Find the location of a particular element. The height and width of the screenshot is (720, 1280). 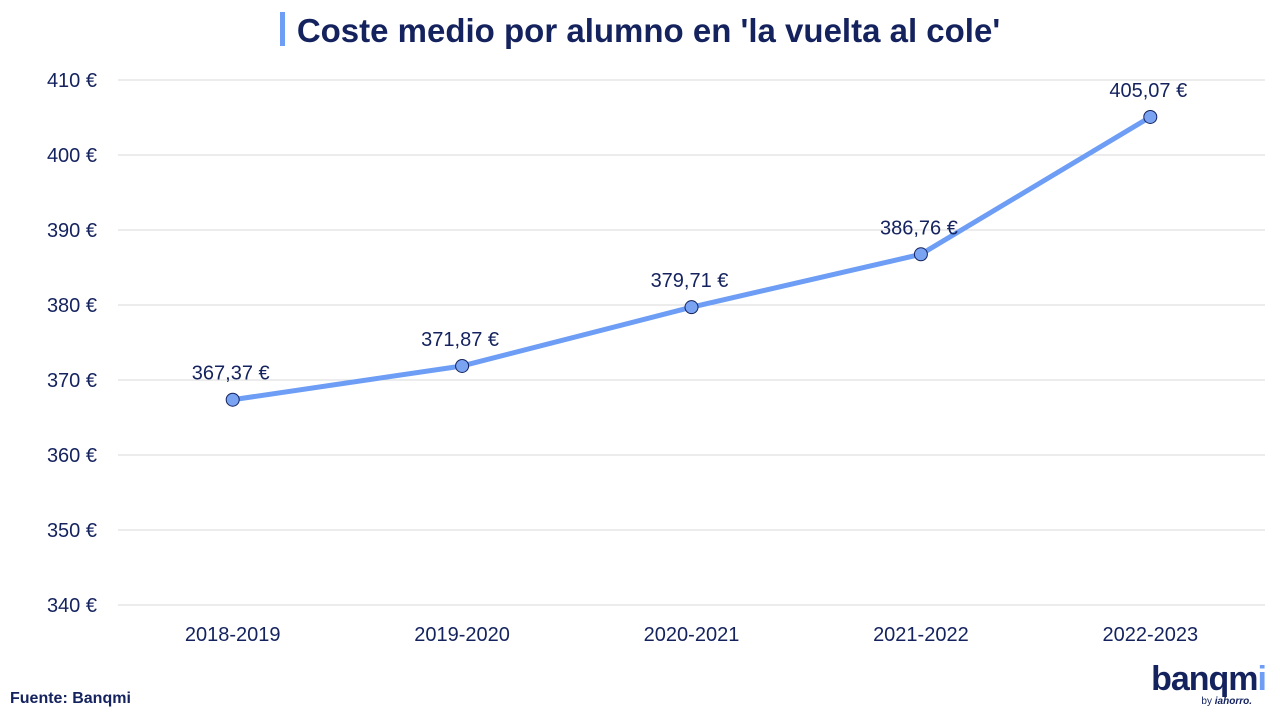

y-tick-label: 340 € is located at coordinates (72, 606).